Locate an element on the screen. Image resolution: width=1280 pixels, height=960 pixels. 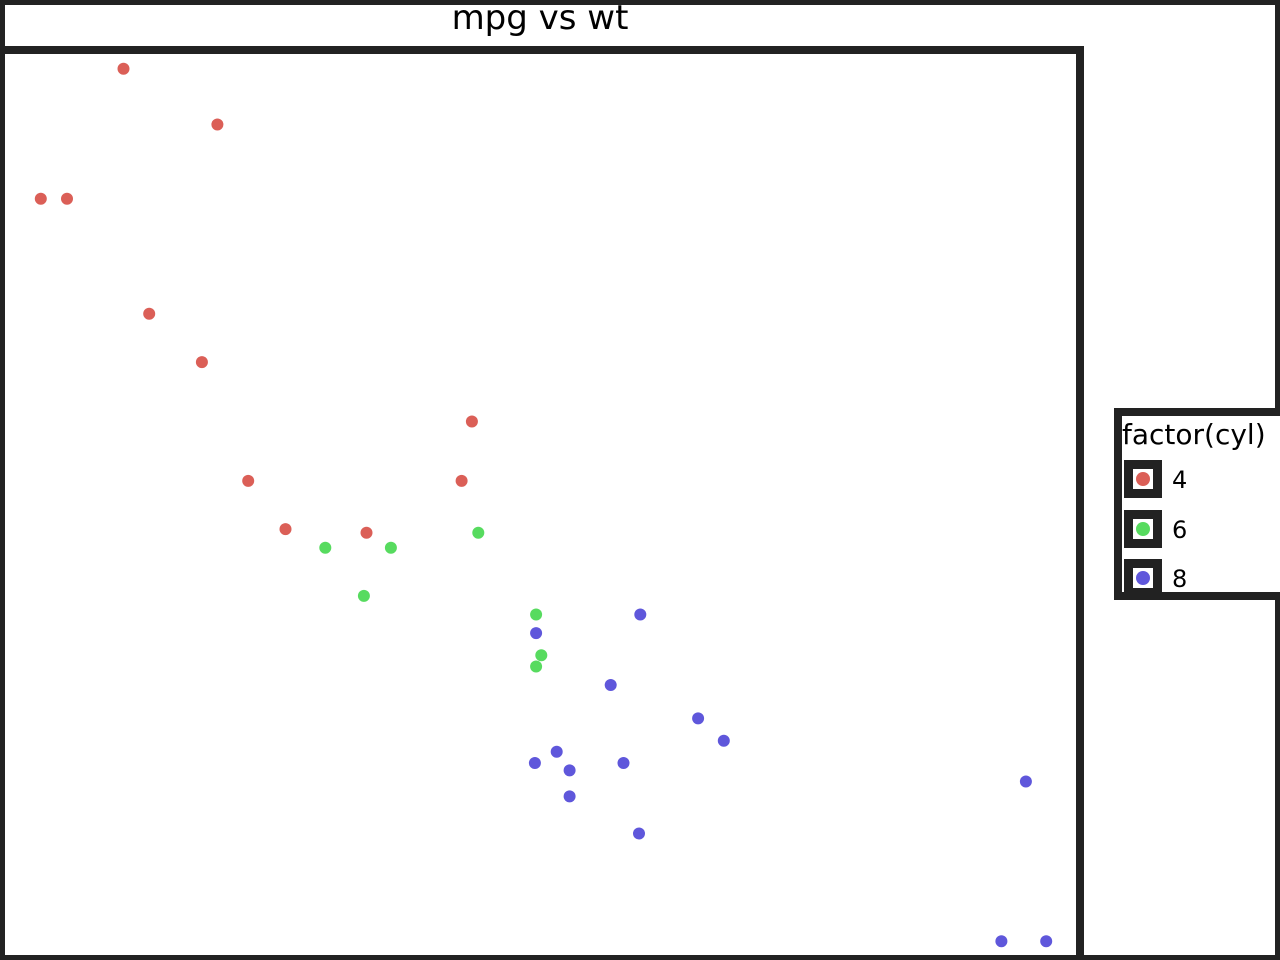
legend-label-6: 6 is located at coordinates (1180, 530).